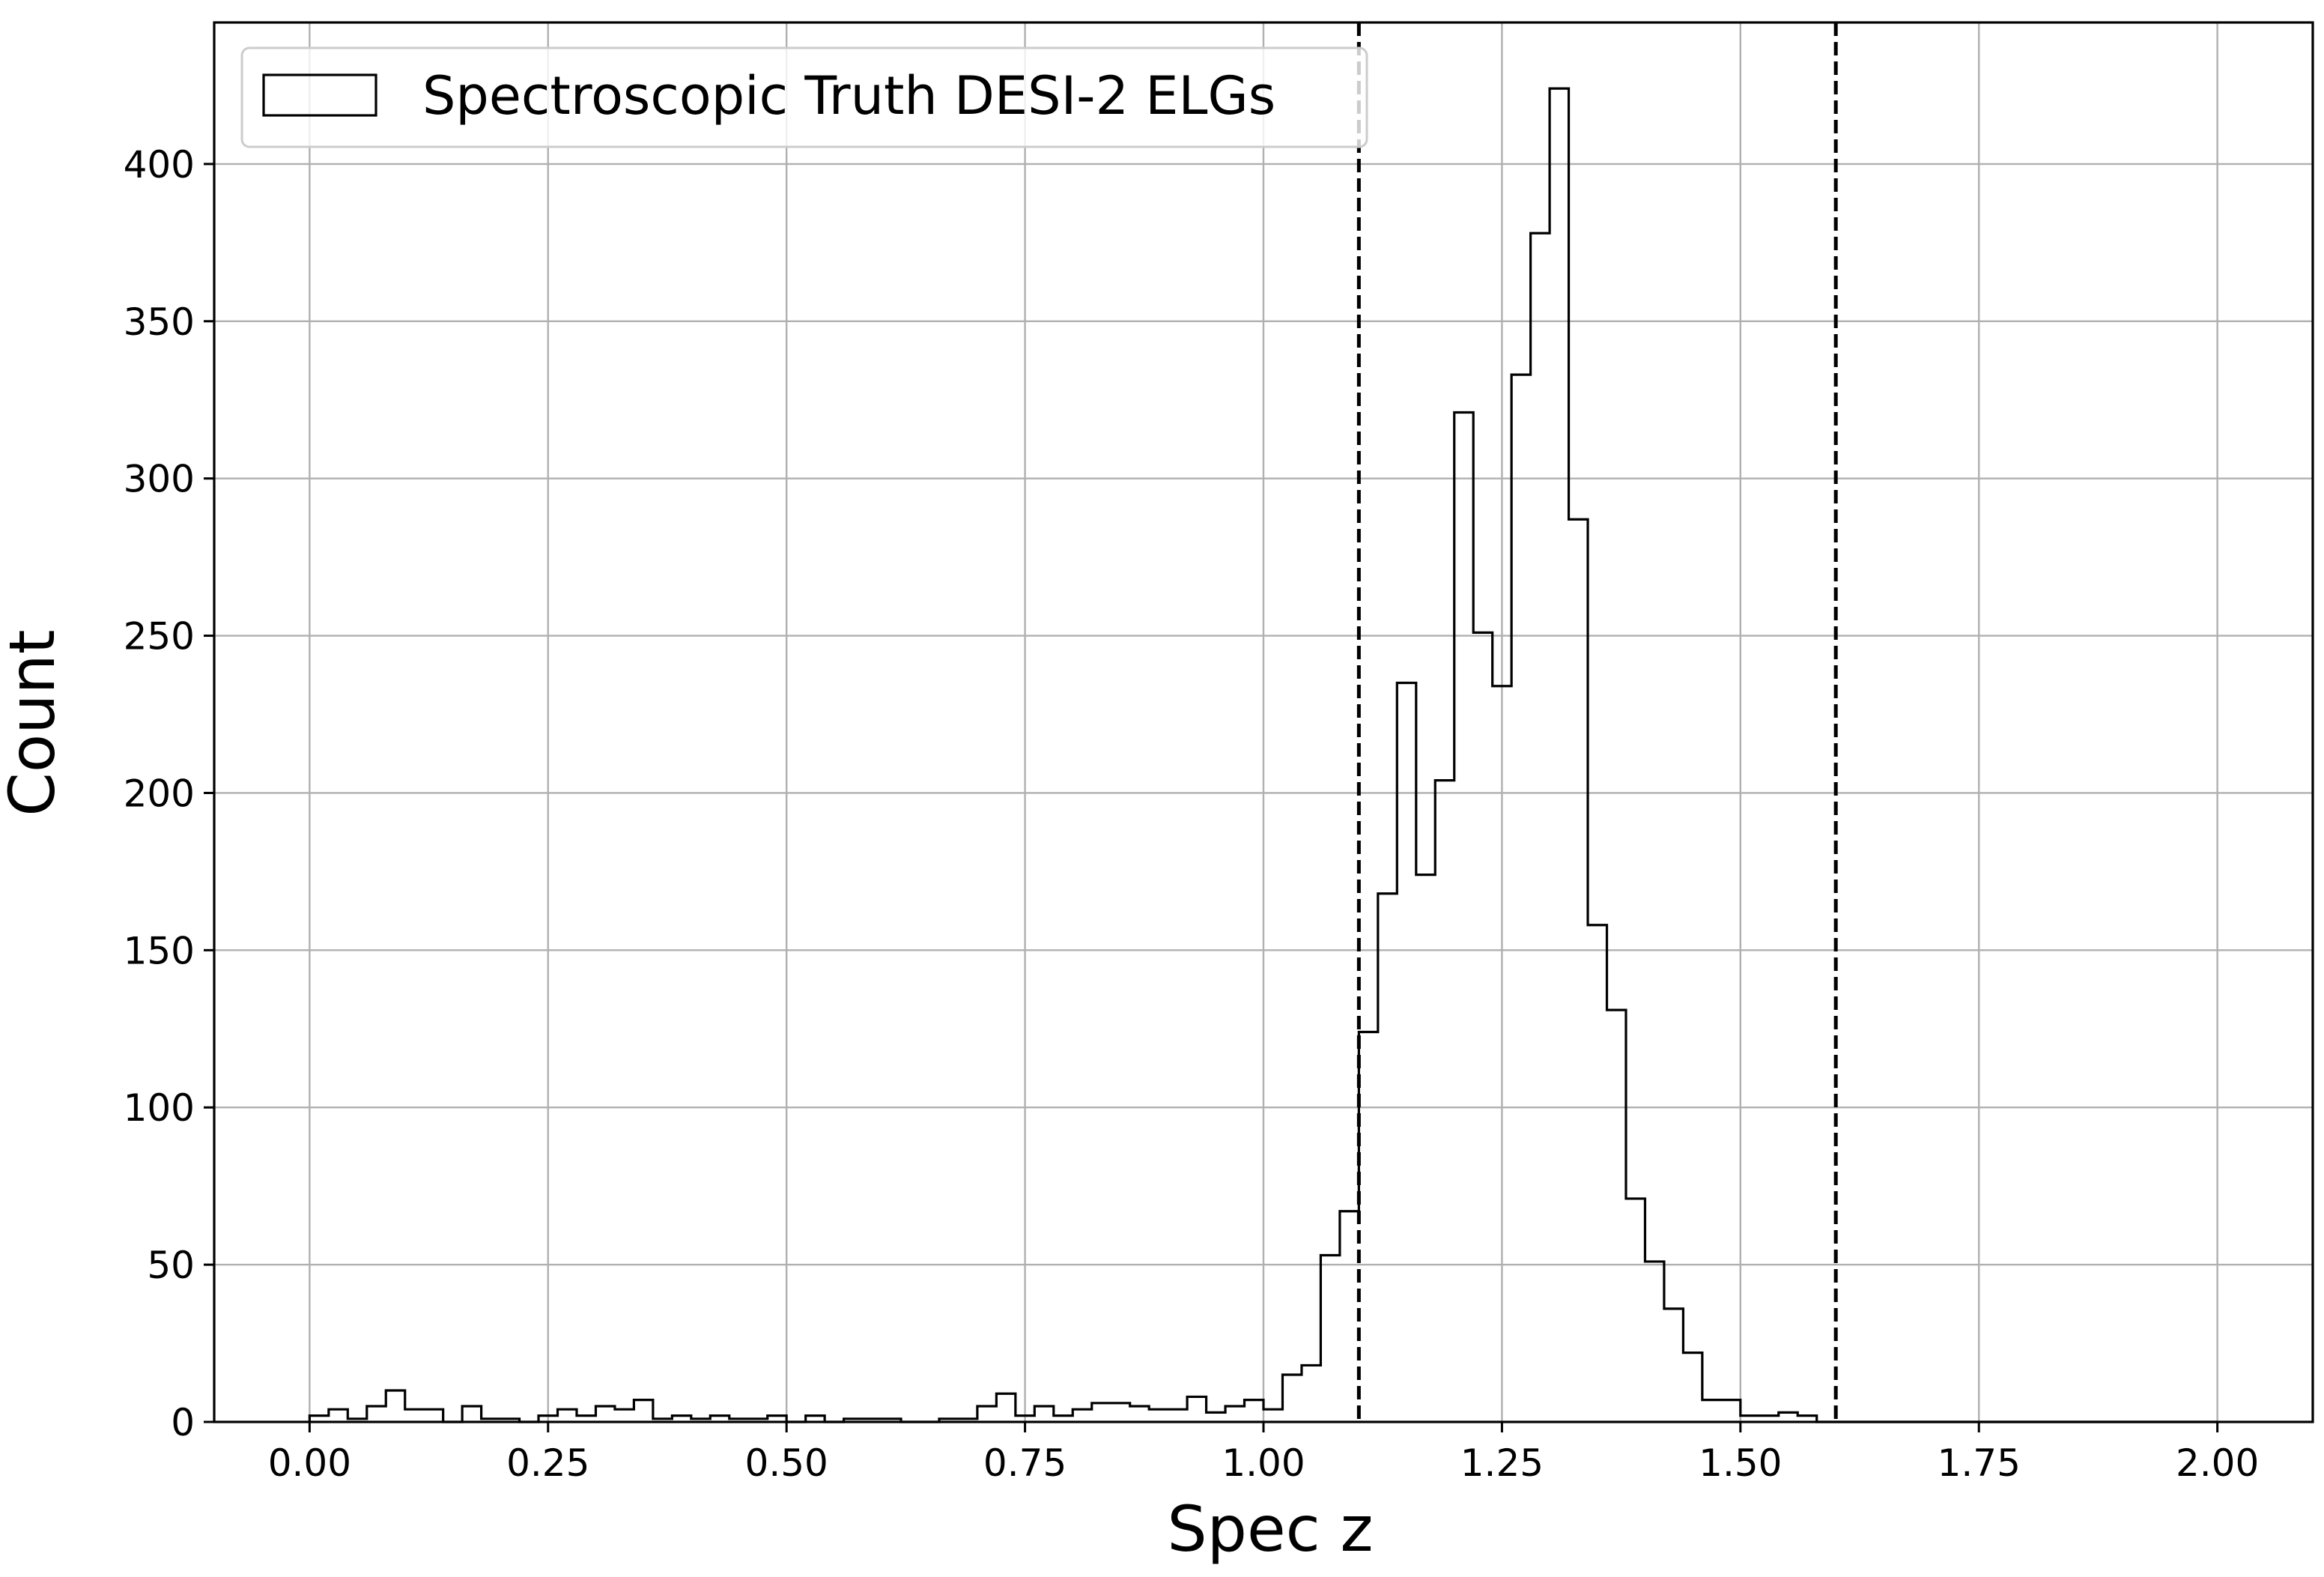  Describe the element at coordinates (1741, 1463) in the screenshot. I see `x-tick-label: 1.50` at that location.